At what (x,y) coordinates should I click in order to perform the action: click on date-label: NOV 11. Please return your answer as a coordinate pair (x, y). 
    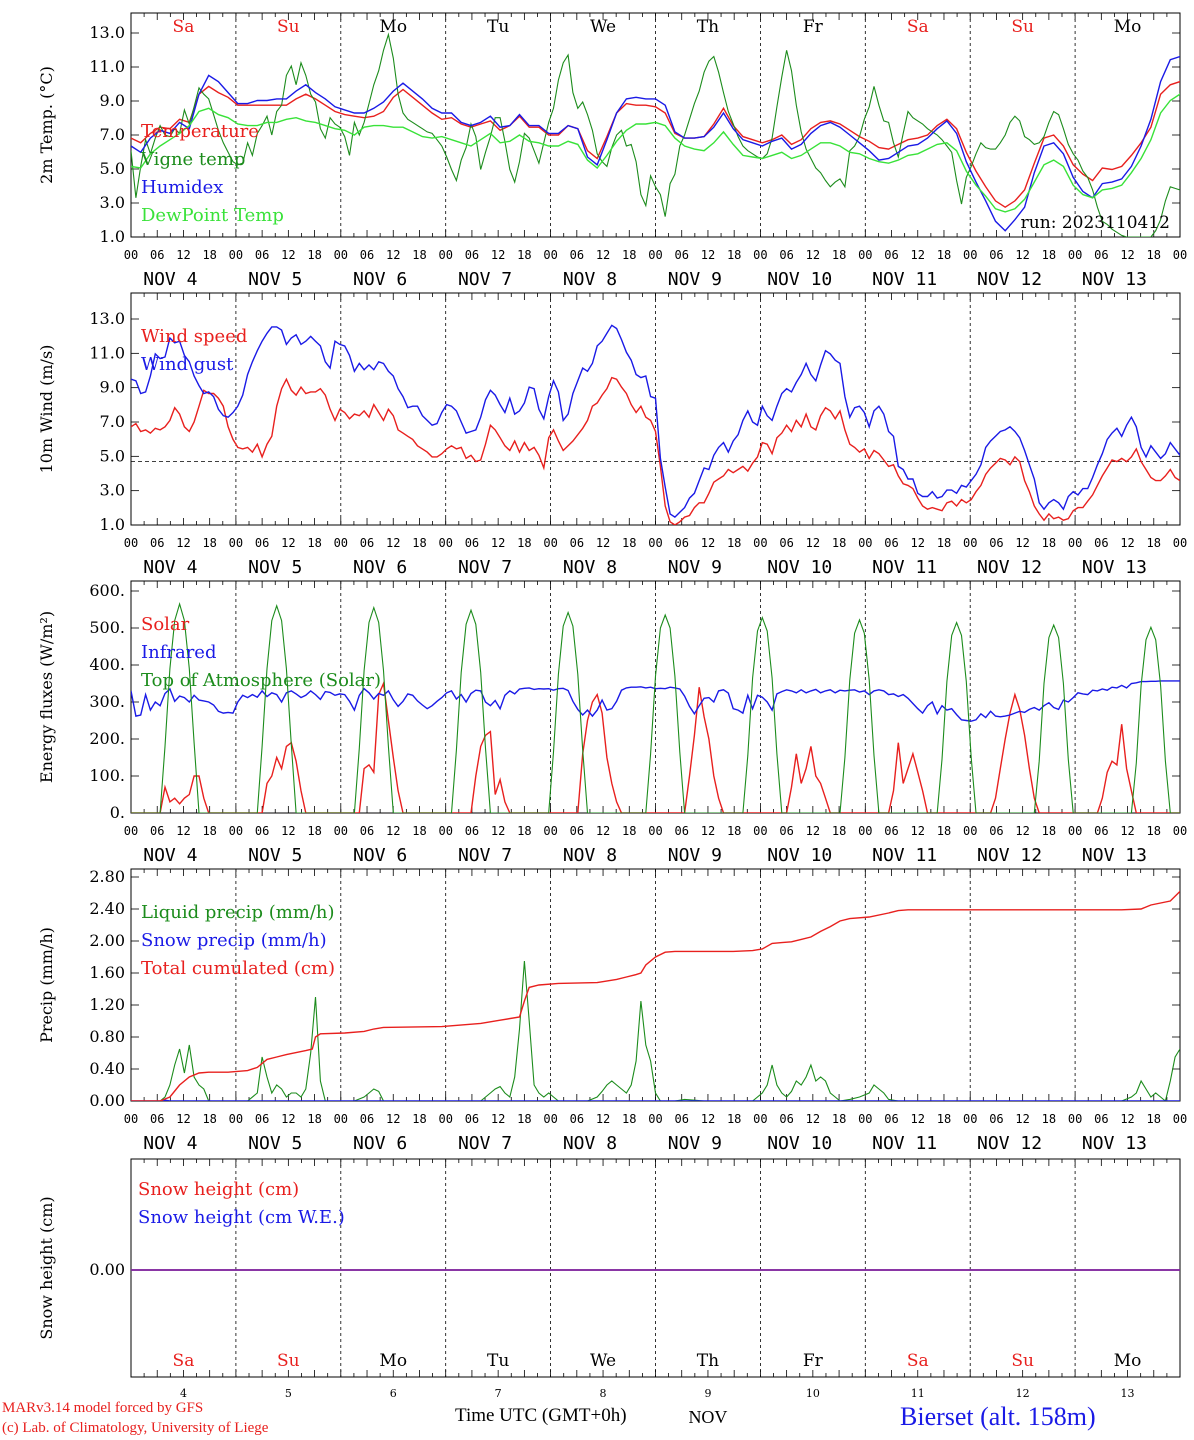
    Looking at the image, I should click on (904, 567).